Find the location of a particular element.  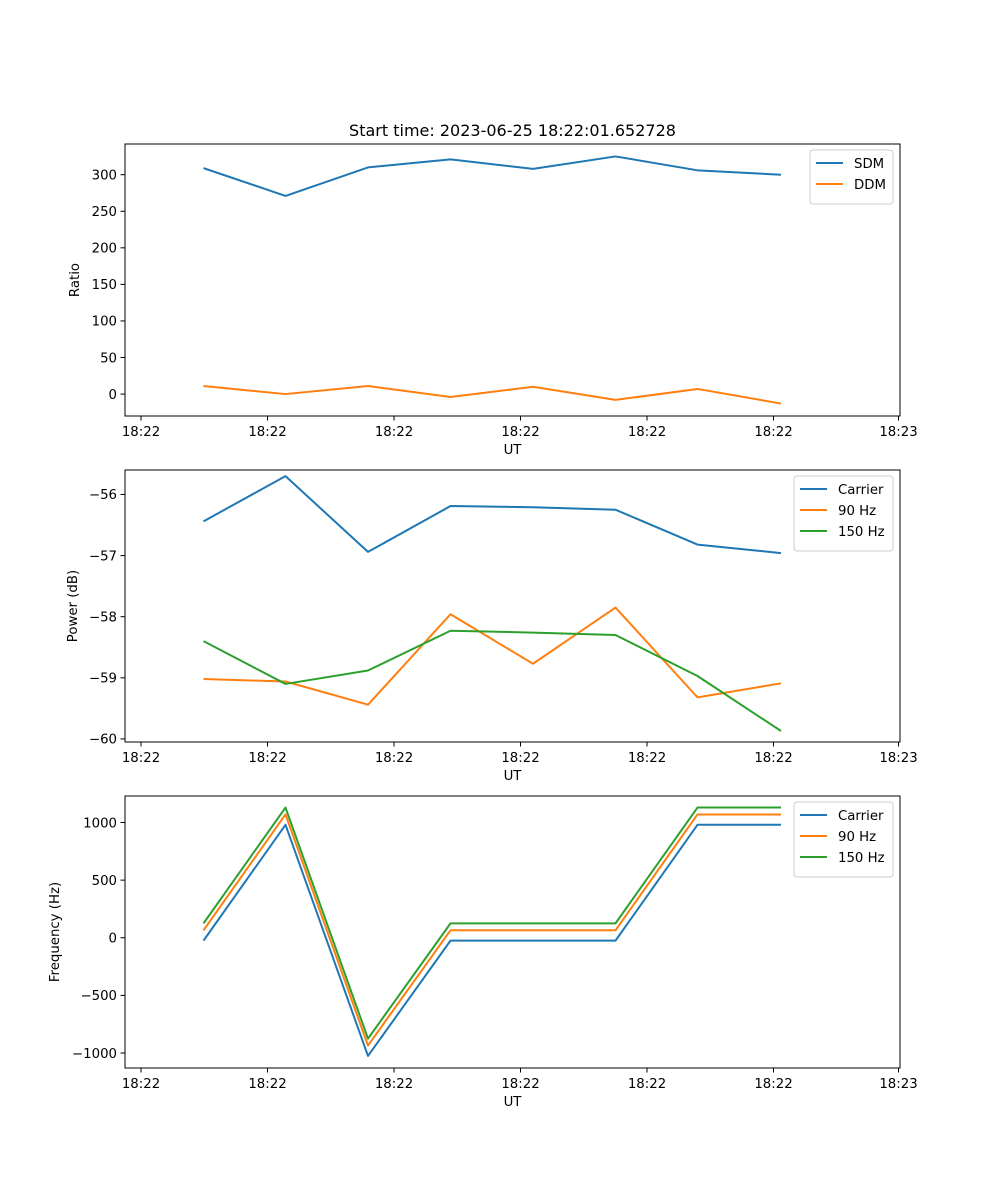

y-tick-label: −59 is located at coordinates (103, 679).